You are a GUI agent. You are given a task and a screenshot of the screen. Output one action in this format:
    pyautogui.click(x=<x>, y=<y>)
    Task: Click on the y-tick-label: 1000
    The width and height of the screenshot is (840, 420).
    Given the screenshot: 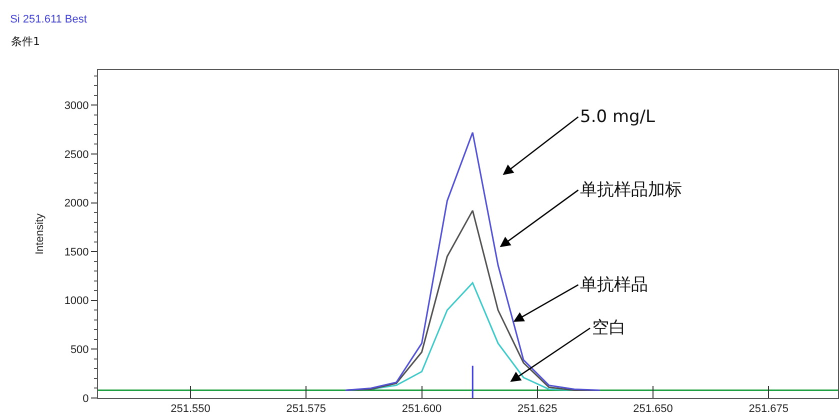 What is the action you would take?
    pyautogui.click(x=76, y=301)
    